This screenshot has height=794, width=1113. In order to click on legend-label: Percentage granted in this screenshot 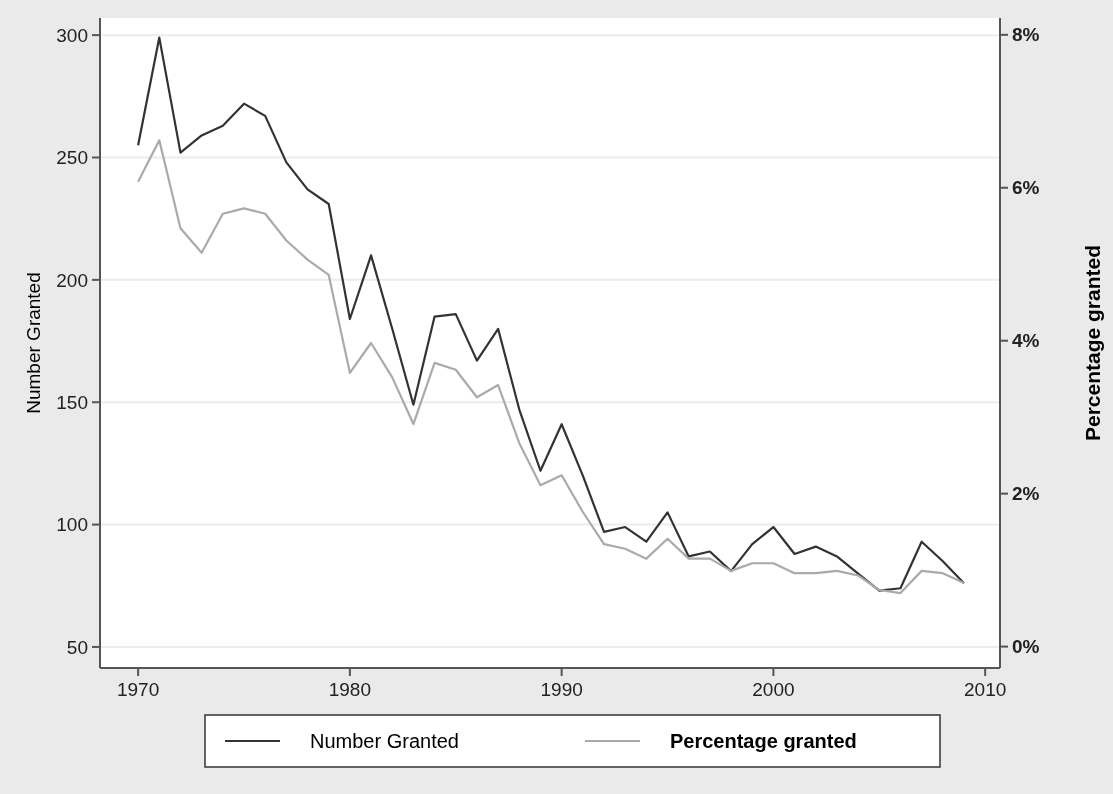, I will do `click(763, 741)`.